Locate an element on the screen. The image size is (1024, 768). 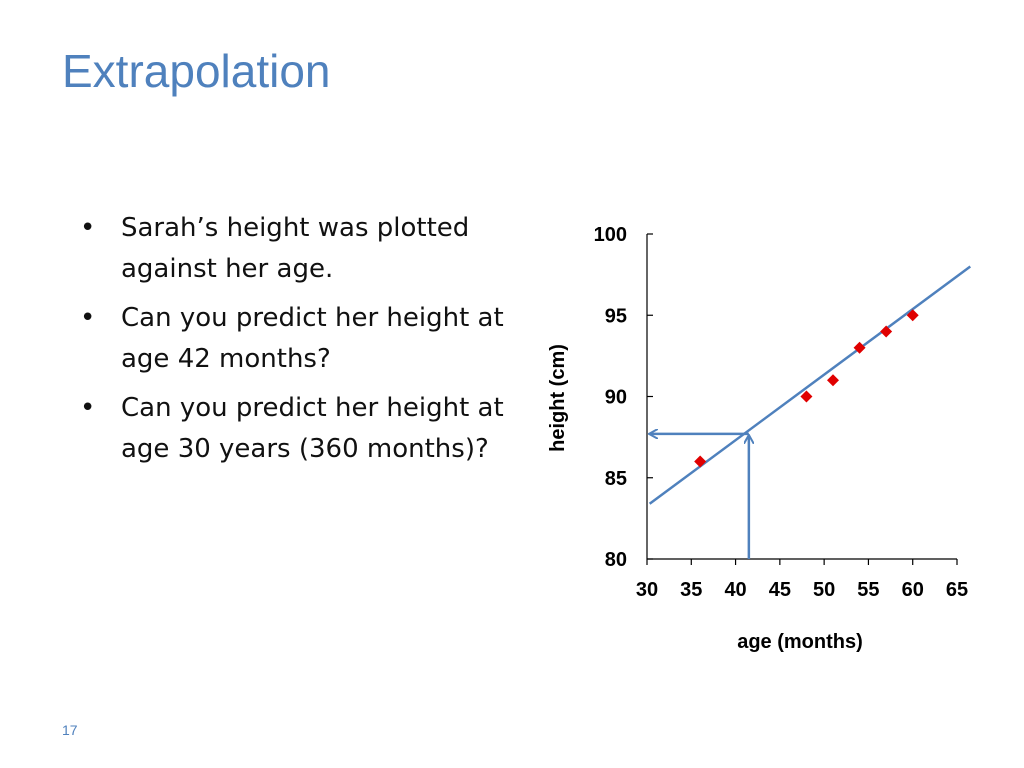
x-tick-label: 35 is located at coordinates (691, 590).